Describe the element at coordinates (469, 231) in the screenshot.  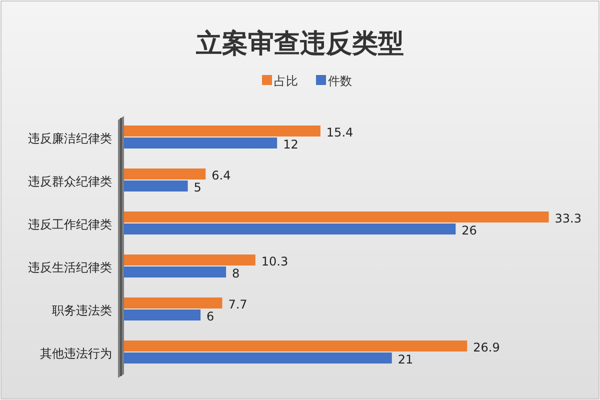
I see `data-label: 26` at that location.